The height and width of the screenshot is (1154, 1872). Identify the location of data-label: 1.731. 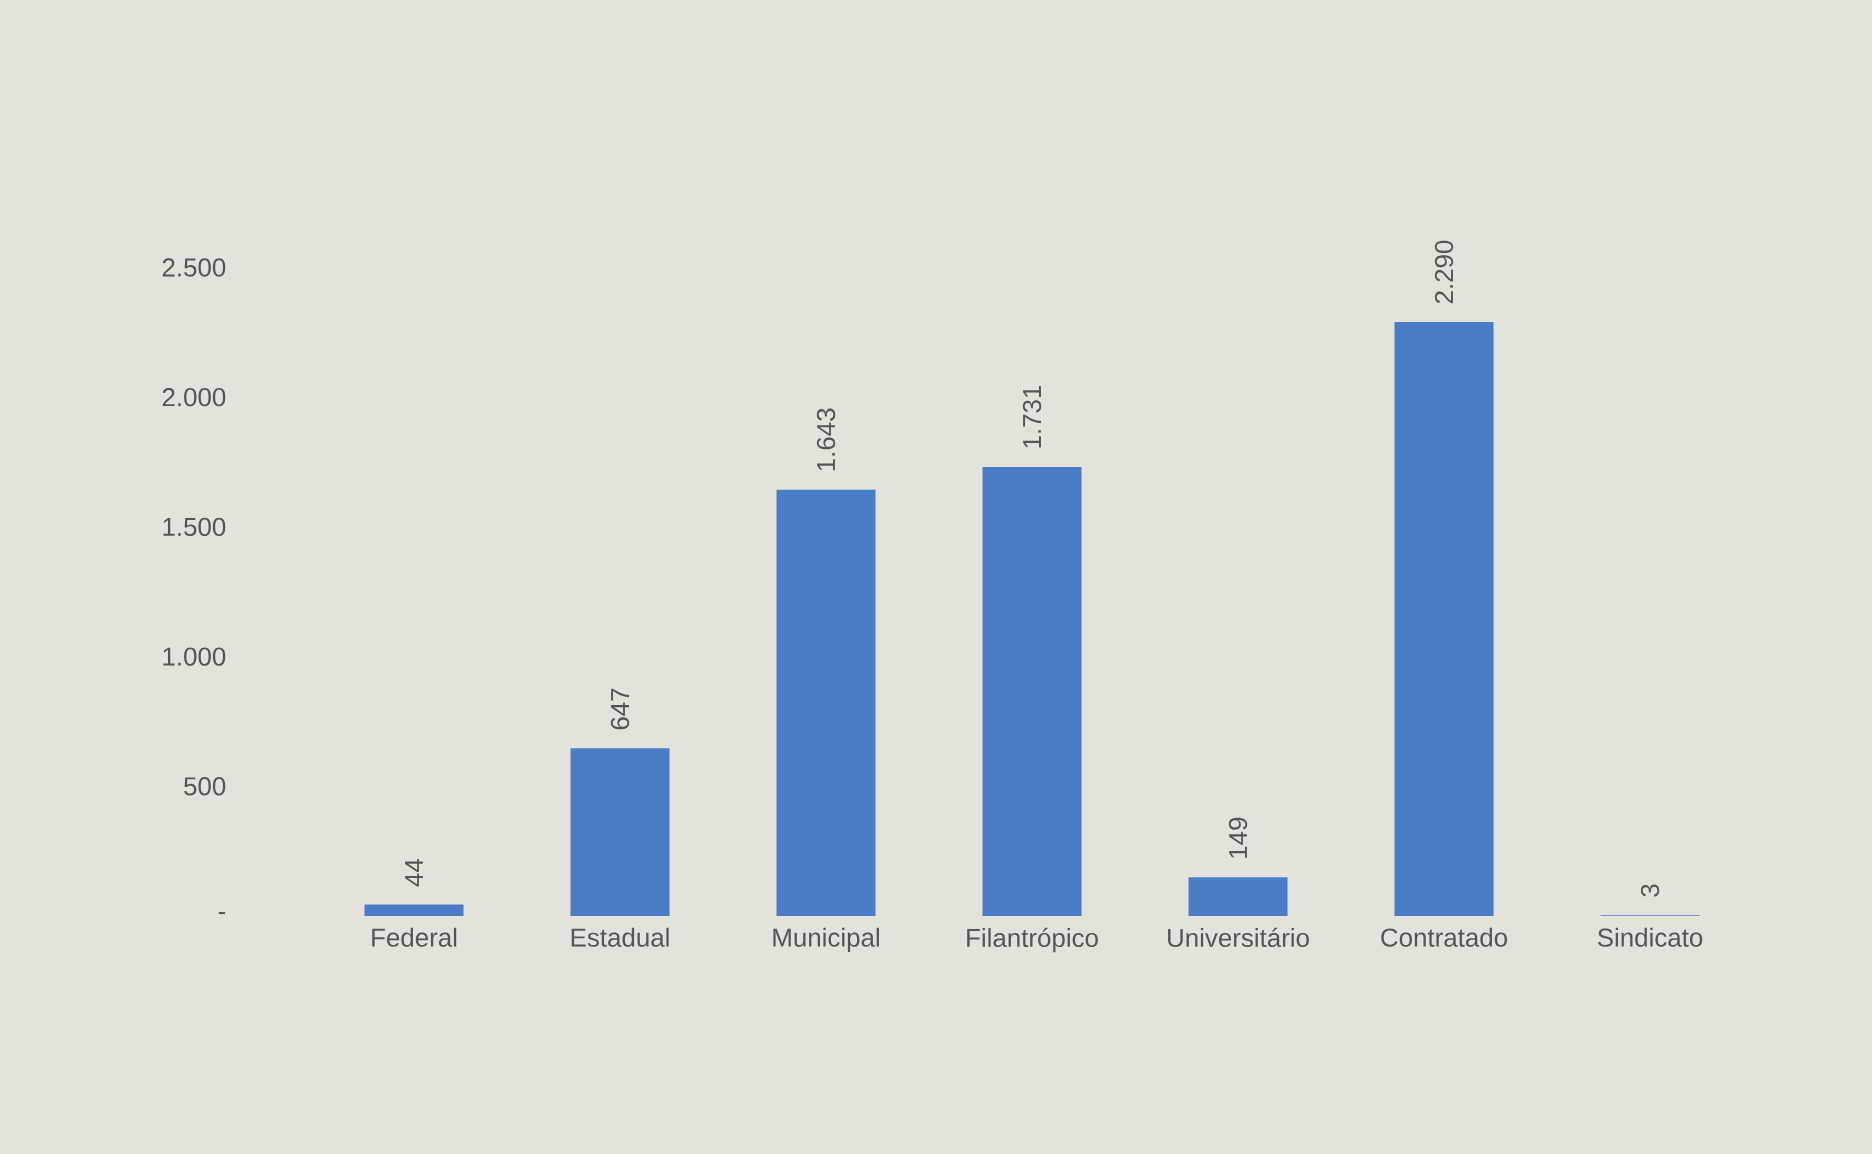
(1032, 416).